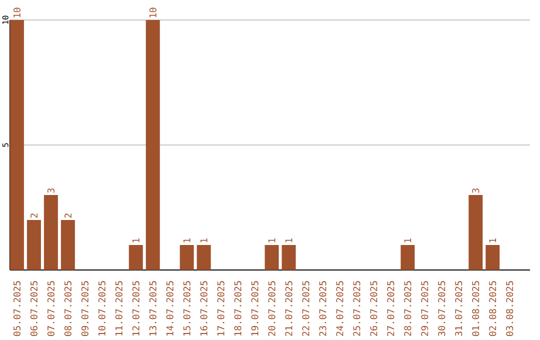 This screenshot has width=540, height=340. Describe the element at coordinates (102, 308) in the screenshot. I see `x-tick-label: 10.07.2025` at that location.